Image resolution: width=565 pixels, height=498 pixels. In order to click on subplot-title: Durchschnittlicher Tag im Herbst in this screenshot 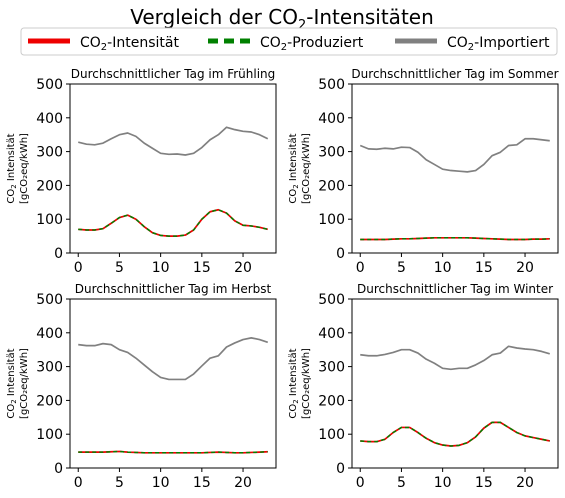, I will do `click(173, 289)`.